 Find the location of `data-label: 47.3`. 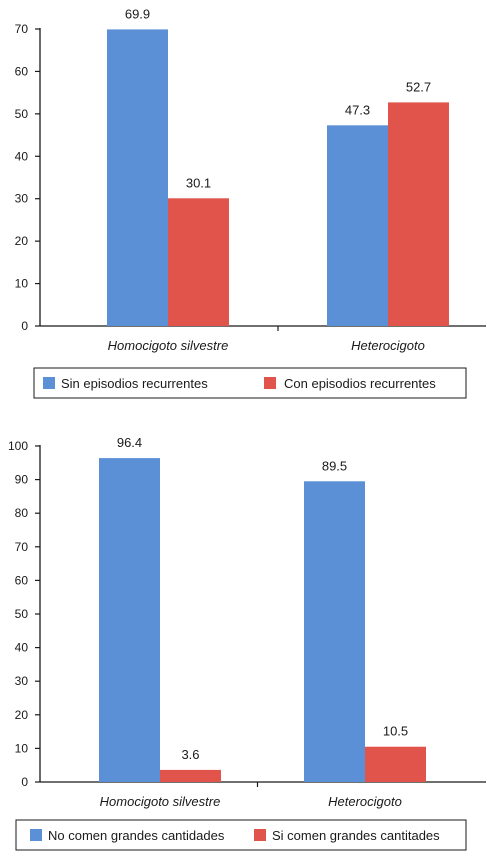

data-label: 47.3 is located at coordinates (357, 109).